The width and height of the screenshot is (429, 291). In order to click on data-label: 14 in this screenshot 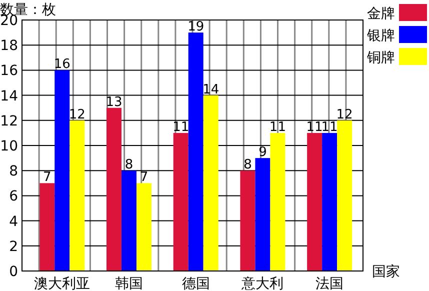, I will do `click(211, 90)`.